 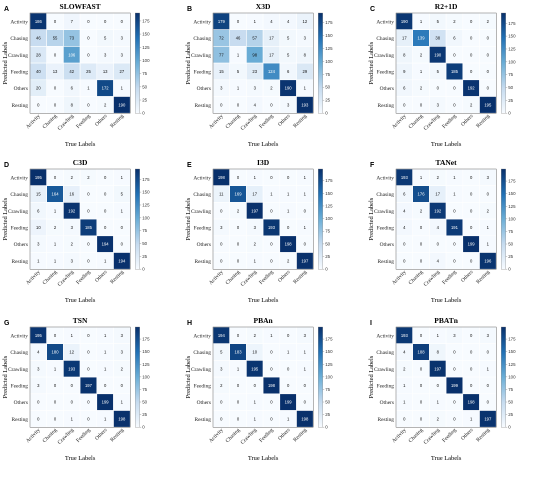 What do you see at coordinates (221, 352) in the screenshot?
I see `cell-value-label: 5` at bounding box center [221, 352].